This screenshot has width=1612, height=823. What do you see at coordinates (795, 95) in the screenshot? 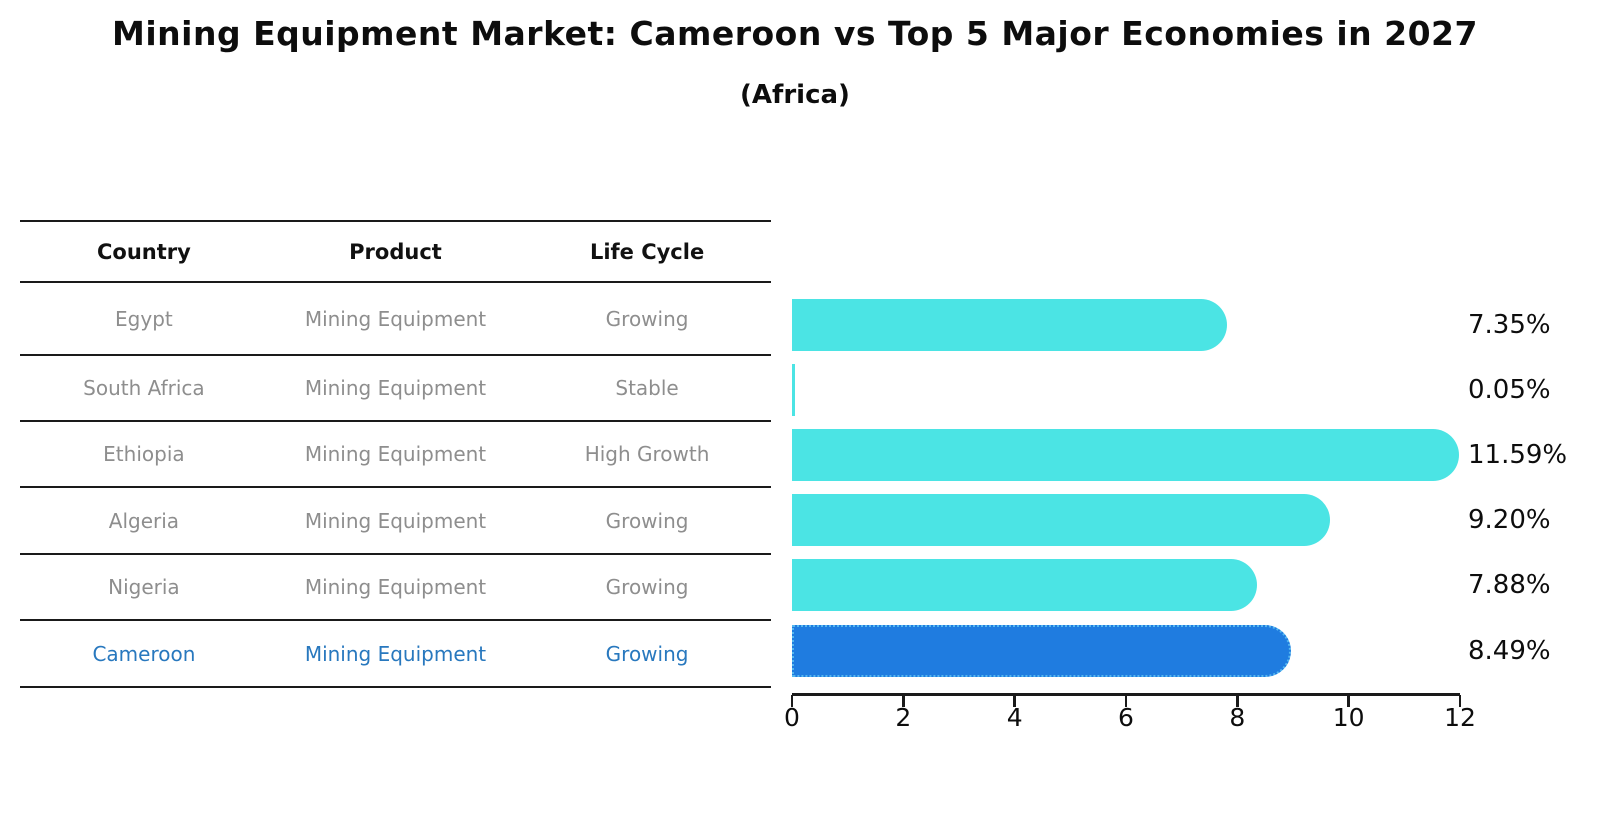
I see `chart-subtitle: (Africa)` at bounding box center [795, 95].